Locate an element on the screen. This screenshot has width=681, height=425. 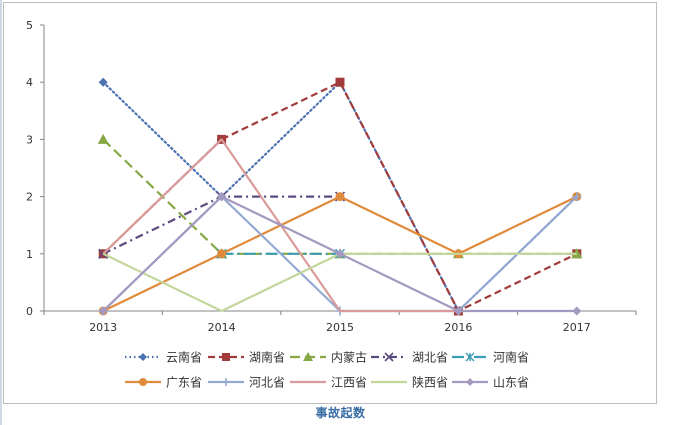
legend-item: 云南省 is located at coordinates (163, 357).